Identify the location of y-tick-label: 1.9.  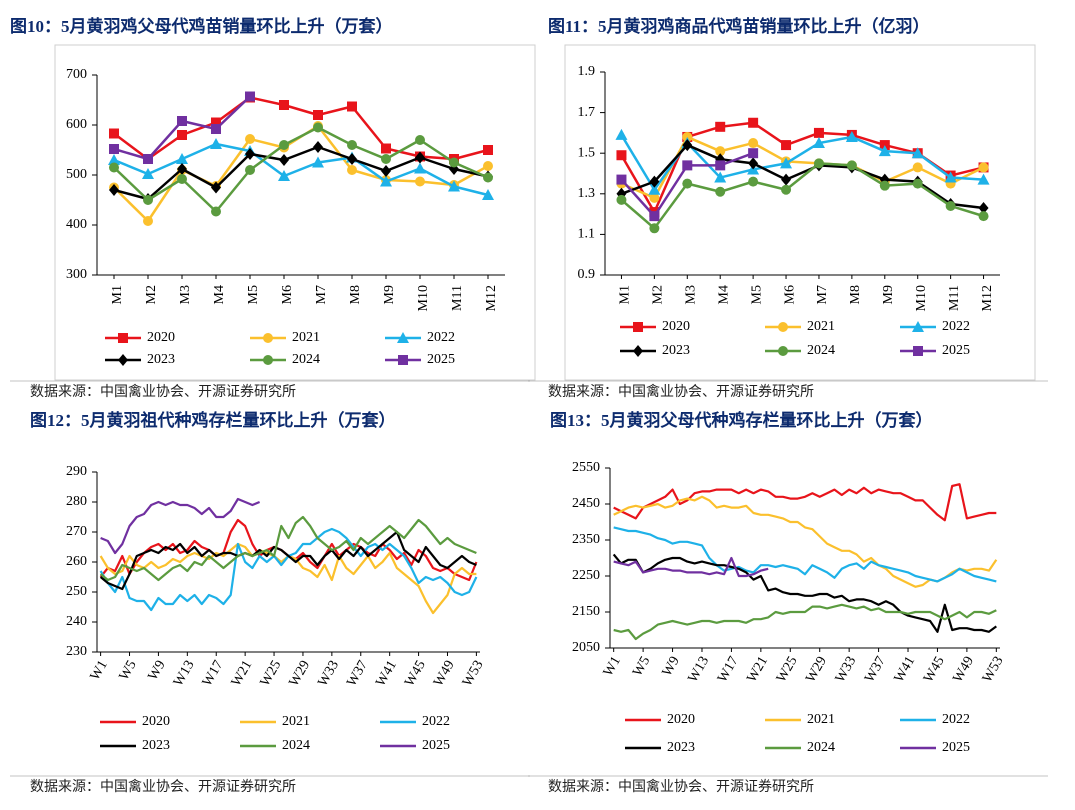
(587, 71).